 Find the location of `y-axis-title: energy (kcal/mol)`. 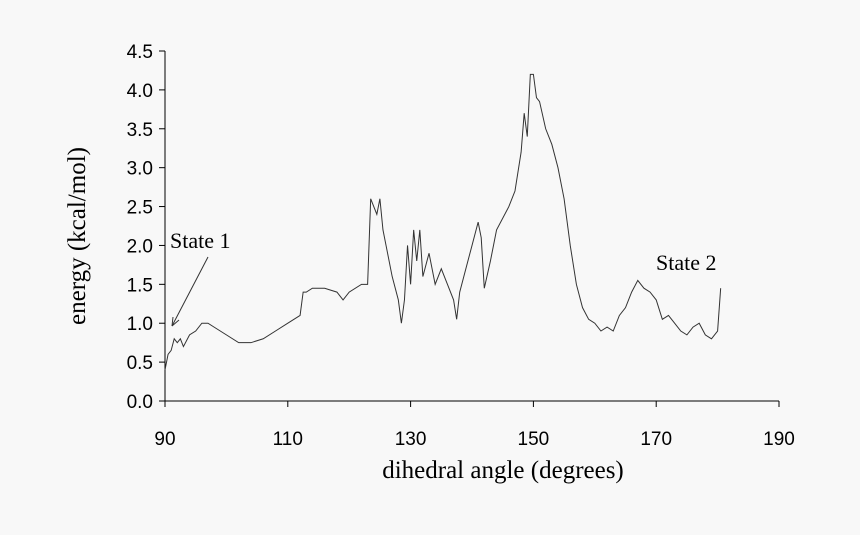

y-axis-title: energy (kcal/mol) is located at coordinates (77, 236).